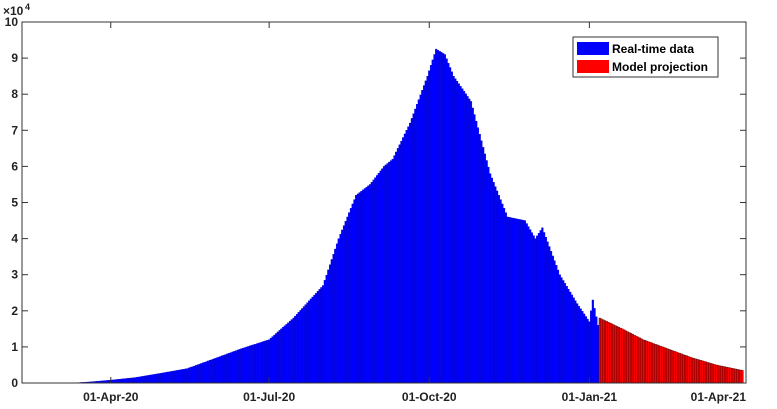 The height and width of the screenshot is (409, 777). I want to click on y-exponent-text: 4, so click(27, 7).